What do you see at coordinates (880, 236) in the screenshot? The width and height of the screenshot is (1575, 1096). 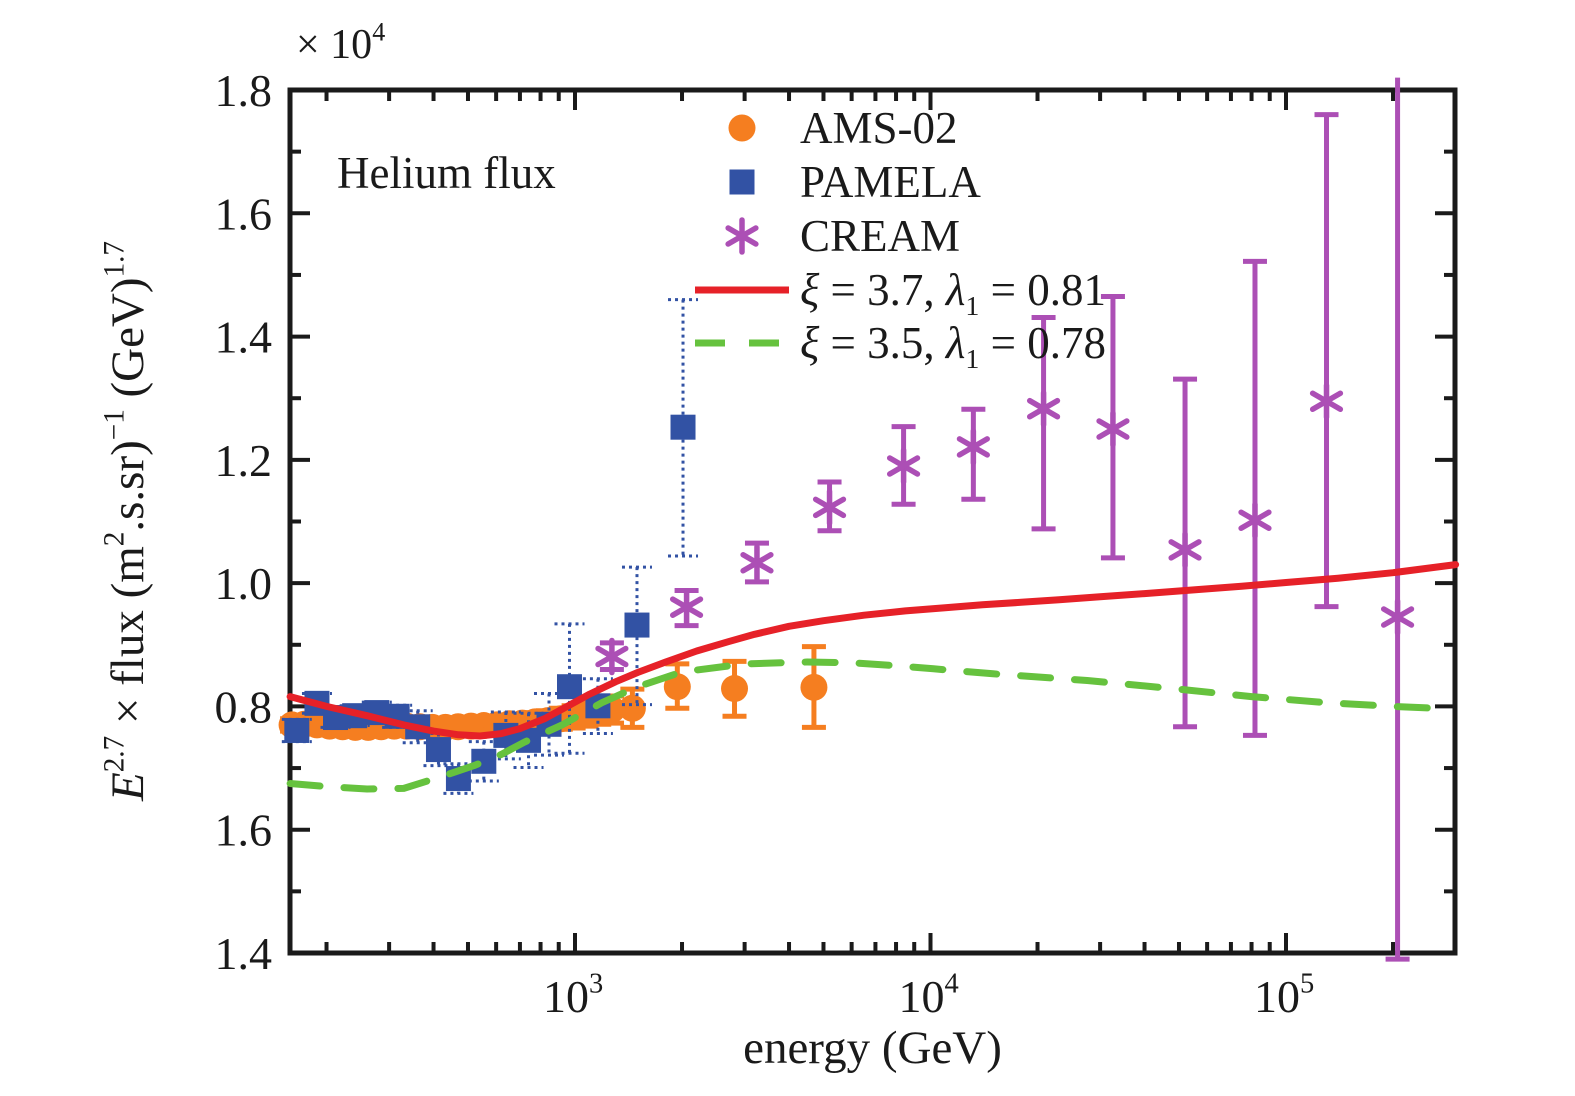 I see `legend-label-cream: CREAM` at bounding box center [880, 236].